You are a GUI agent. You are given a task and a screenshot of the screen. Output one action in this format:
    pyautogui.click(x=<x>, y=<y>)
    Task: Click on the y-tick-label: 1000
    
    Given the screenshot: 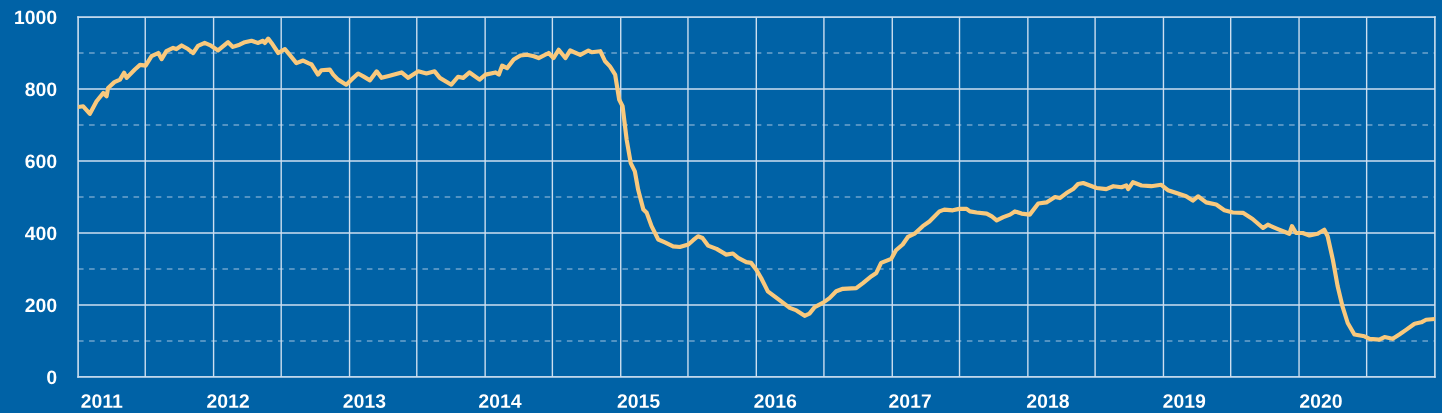 What is the action you would take?
    pyautogui.click(x=36, y=17)
    